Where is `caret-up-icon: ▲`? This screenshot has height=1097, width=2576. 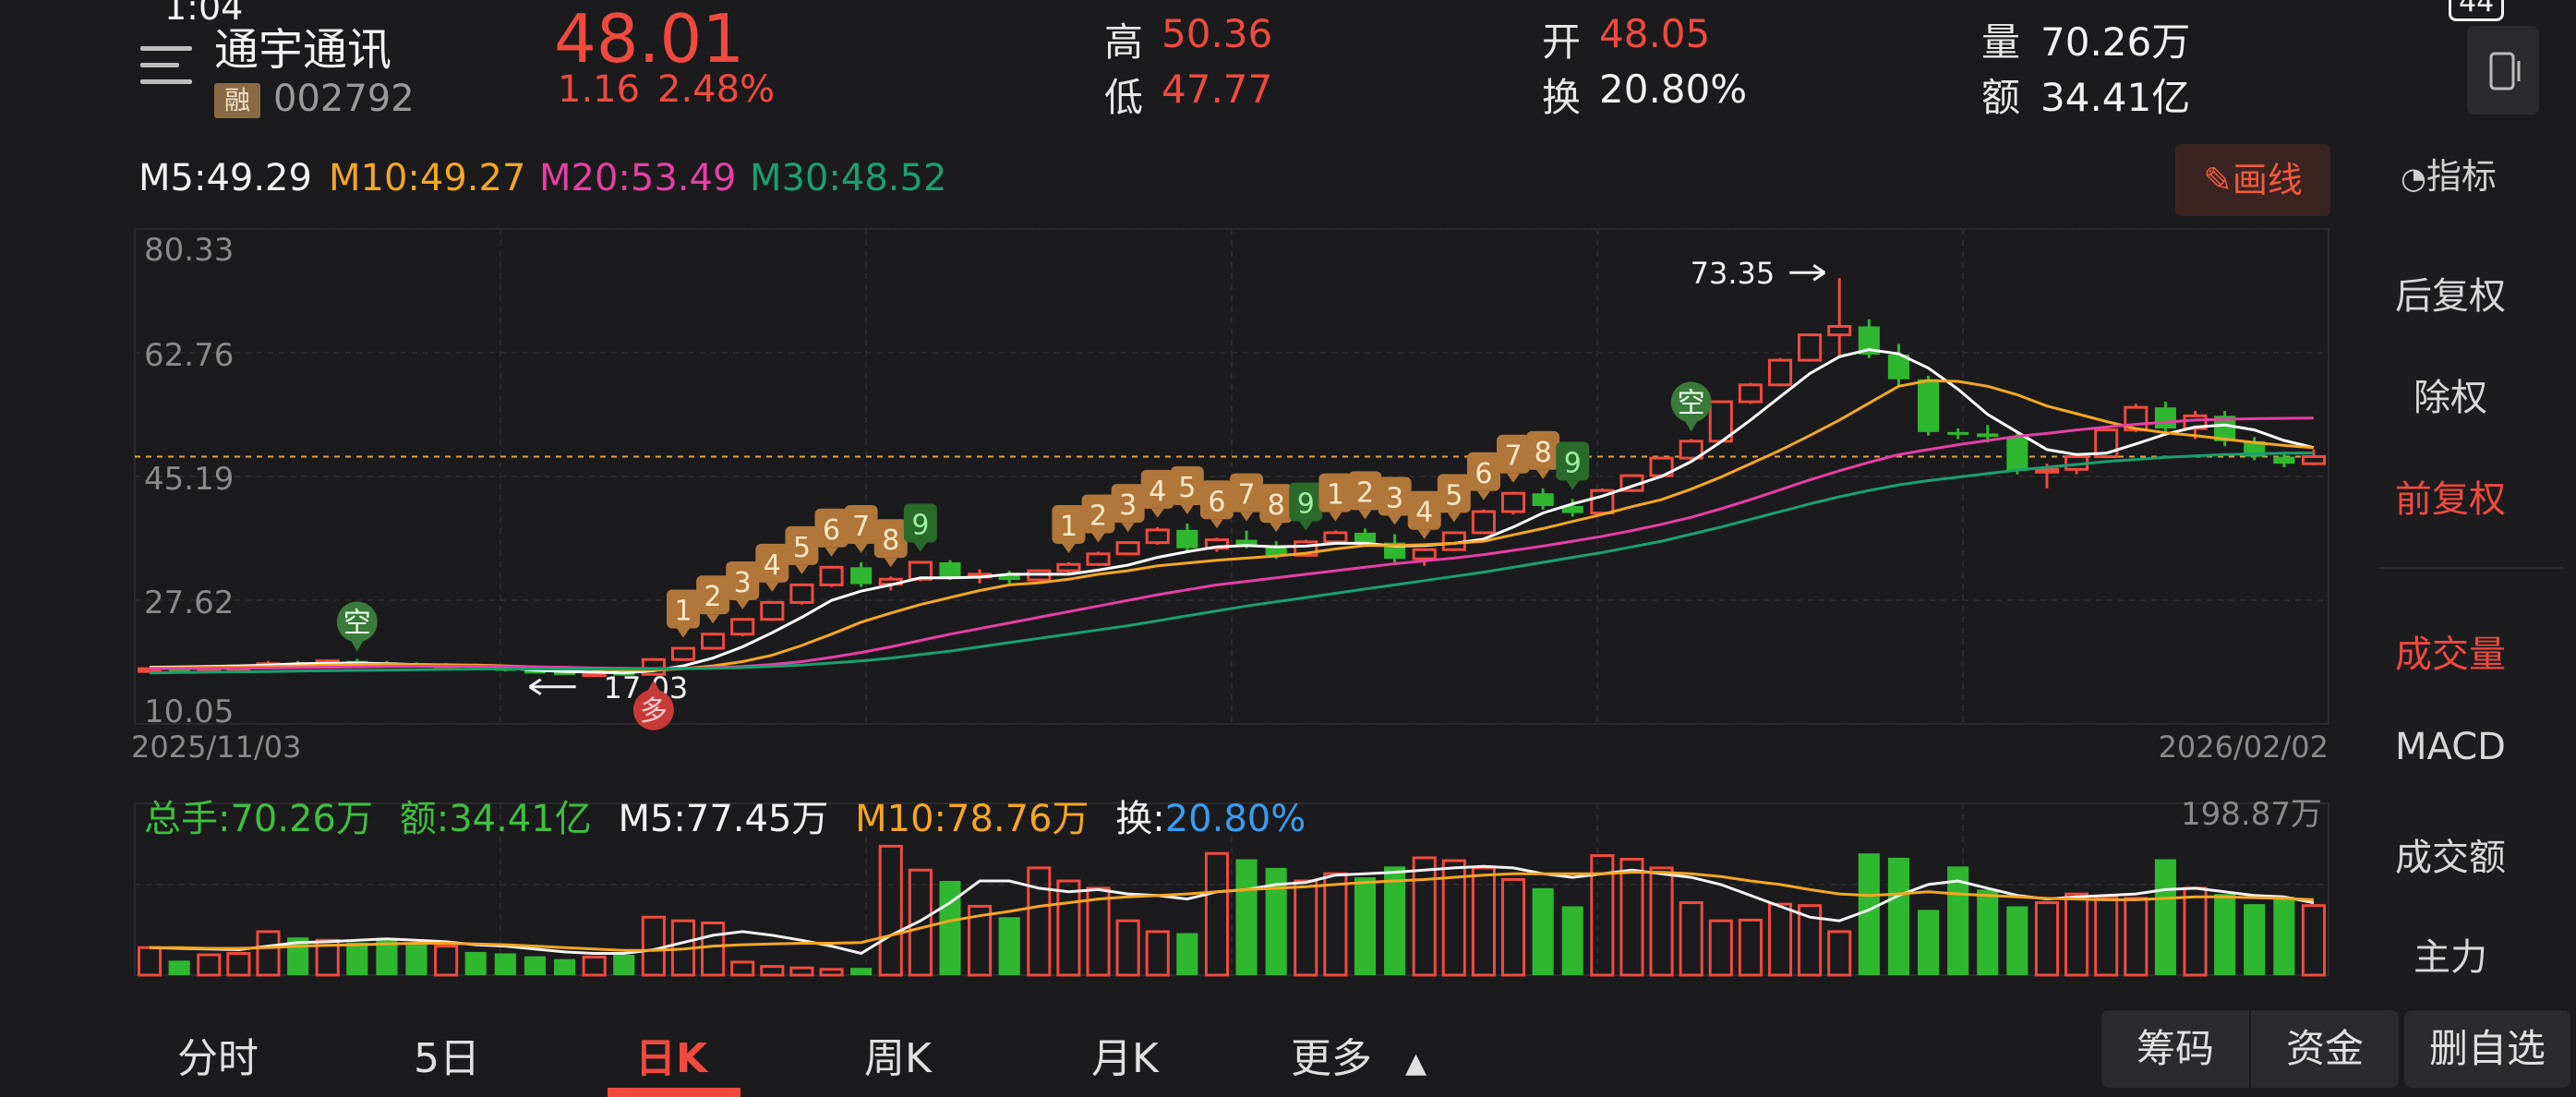 caret-up-icon: ▲ is located at coordinates (1416, 1063).